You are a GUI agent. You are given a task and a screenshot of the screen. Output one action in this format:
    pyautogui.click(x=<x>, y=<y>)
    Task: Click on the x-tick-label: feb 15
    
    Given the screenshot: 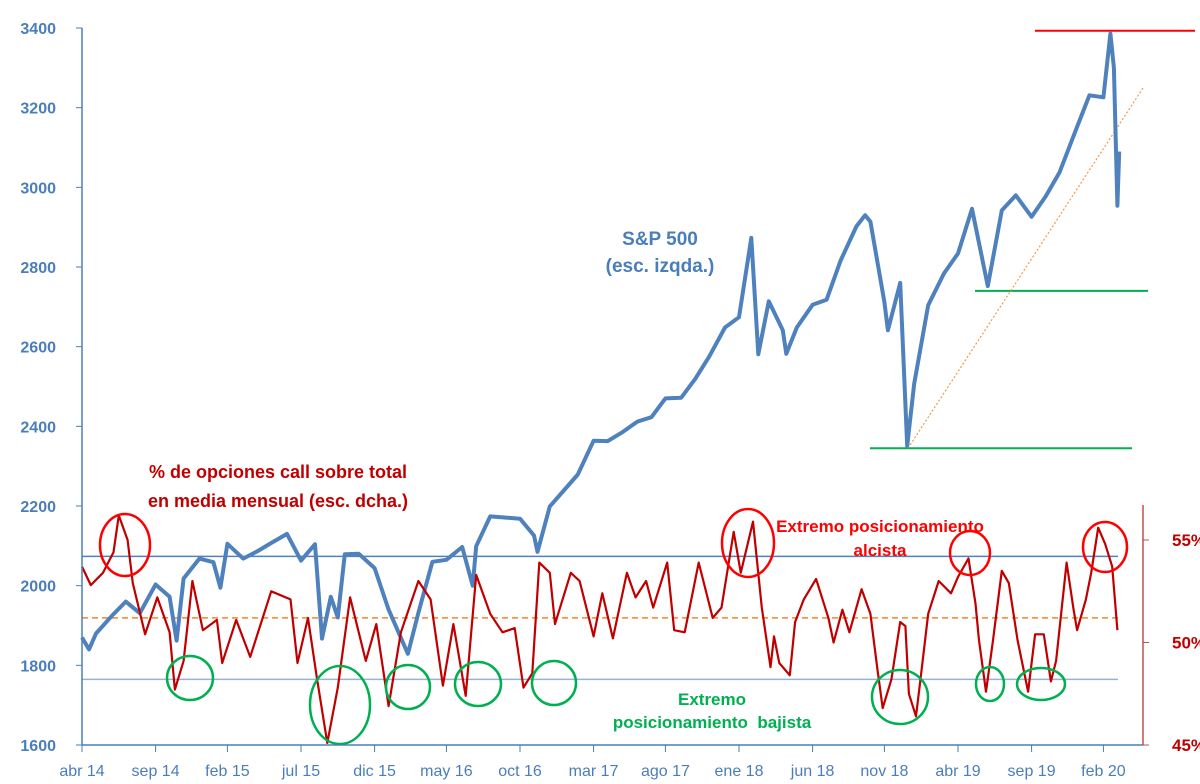 What is the action you would take?
    pyautogui.click(x=227, y=771)
    